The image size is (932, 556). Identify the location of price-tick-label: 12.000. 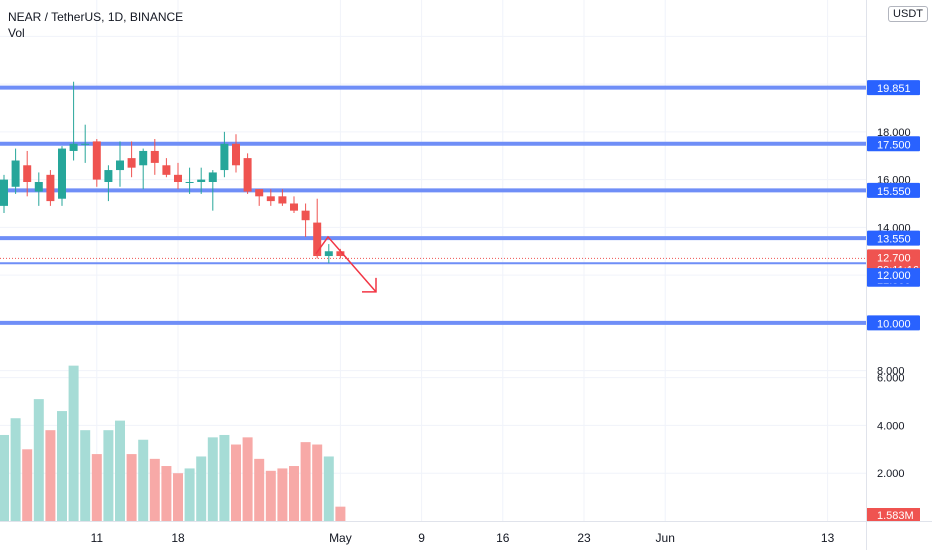
(894, 276).